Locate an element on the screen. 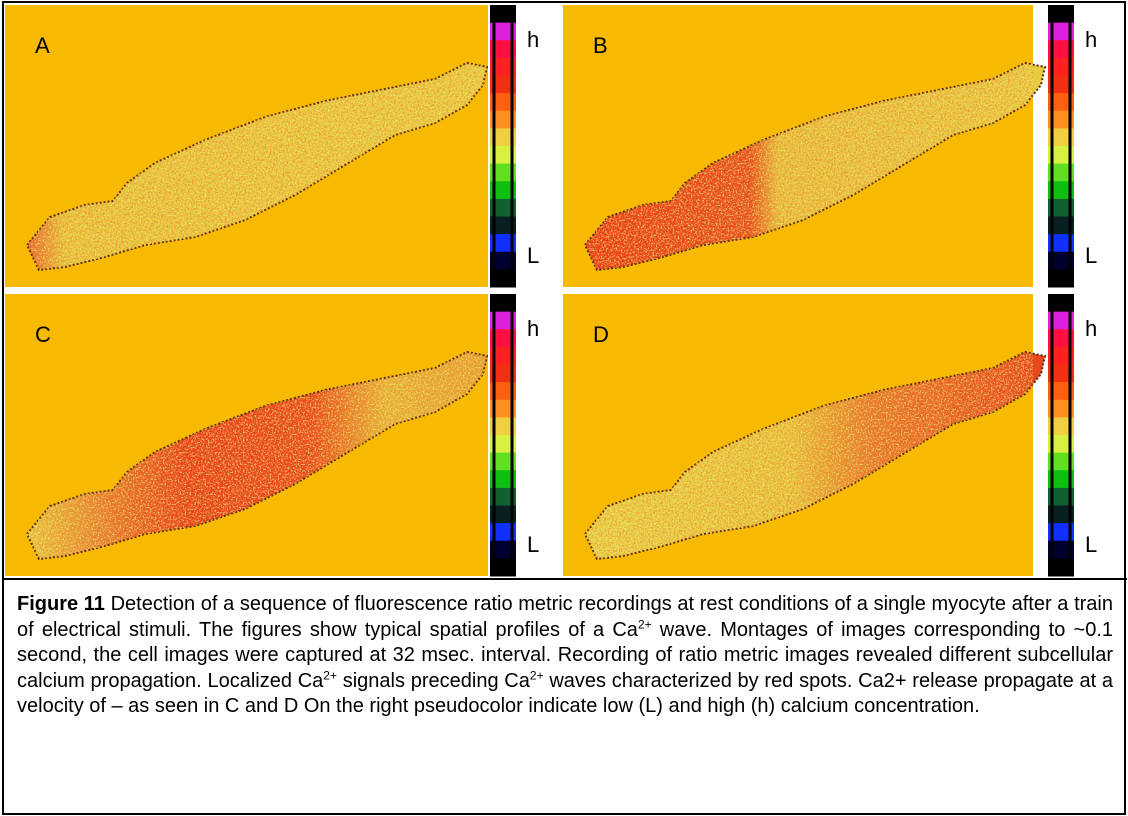 This screenshot has width=1128, height=816. panel-label: D is located at coordinates (601, 334).